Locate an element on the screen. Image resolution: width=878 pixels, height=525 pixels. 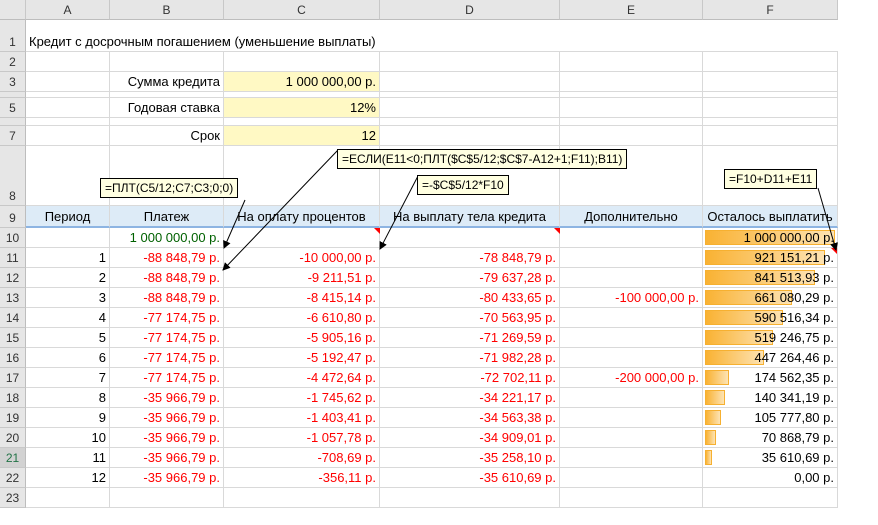
row-header: 13 is located at coordinates (13, 298).